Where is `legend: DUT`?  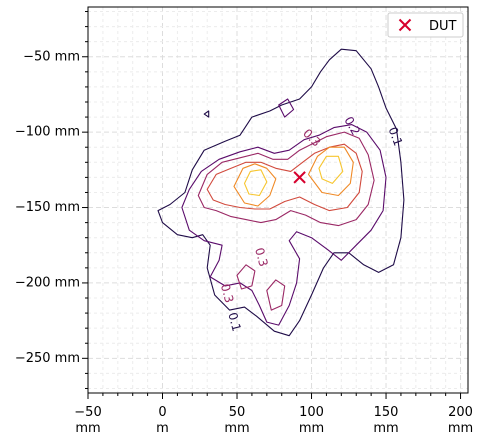 legend: DUT is located at coordinates (425, 25).